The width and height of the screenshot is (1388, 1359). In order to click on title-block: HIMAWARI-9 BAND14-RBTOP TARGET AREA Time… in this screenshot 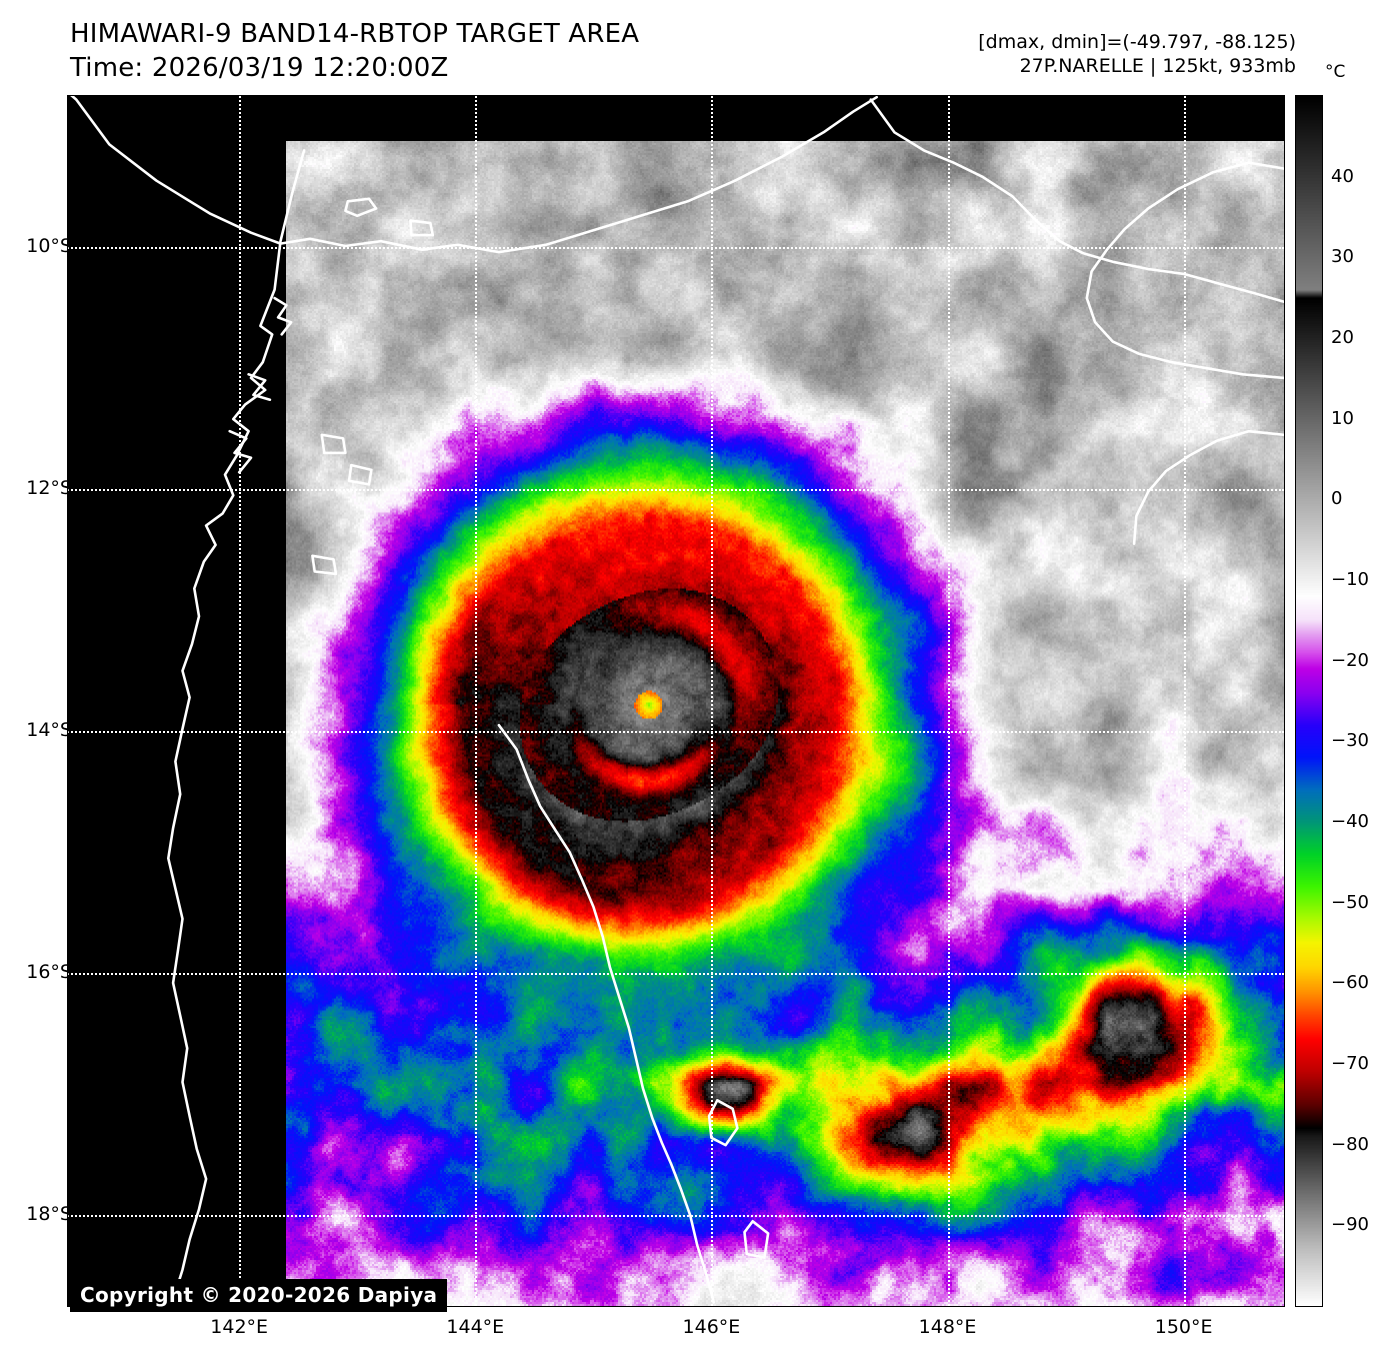, I will do `click(354, 52)`.